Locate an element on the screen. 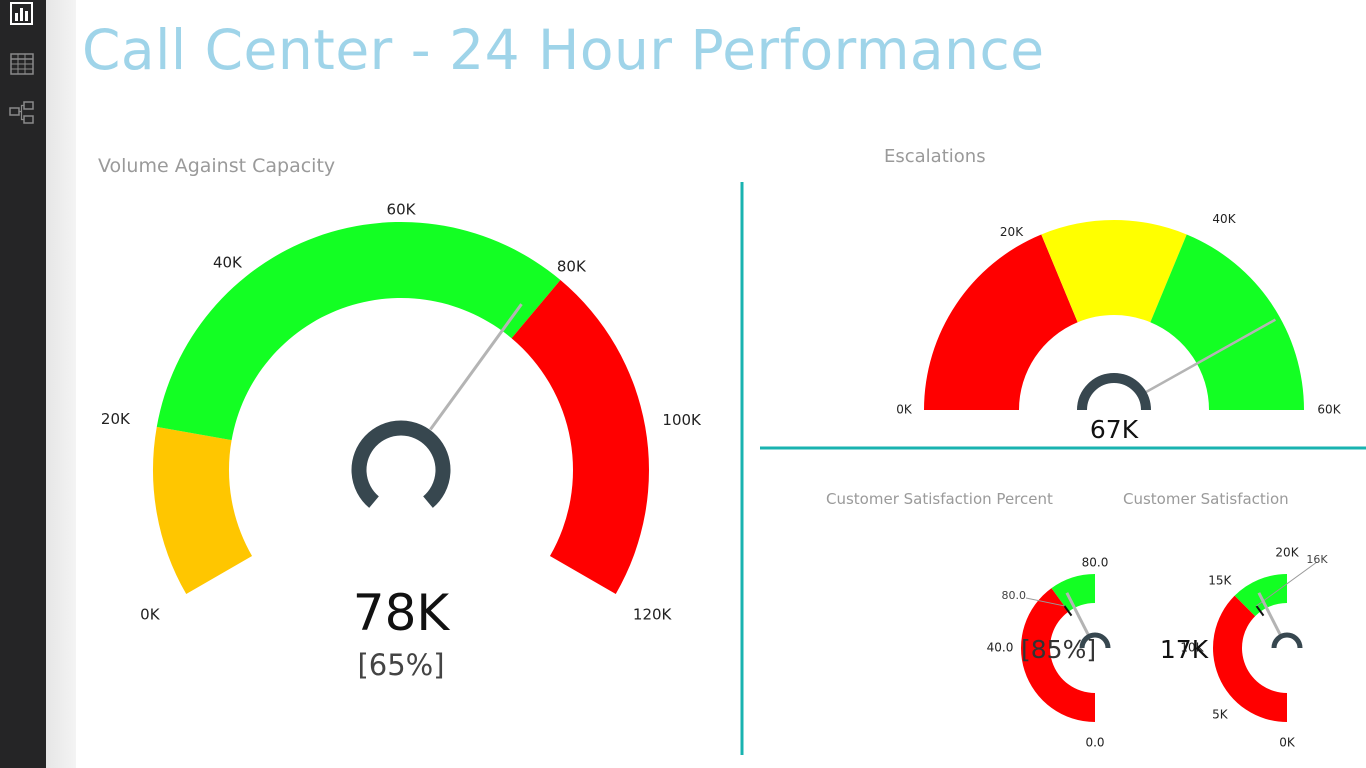 Image resolution: width=1366 pixels, height=768 pixels. tick-label: 120K is located at coordinates (653, 615).